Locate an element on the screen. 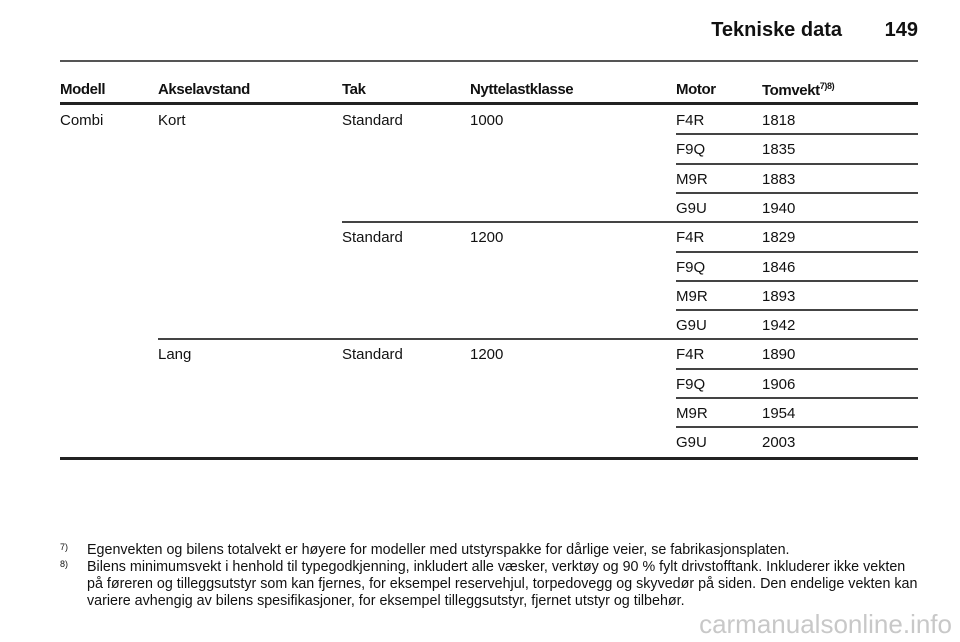 This screenshot has height=642, width=960. footnote-refs: 7)8) is located at coordinates (827, 86).